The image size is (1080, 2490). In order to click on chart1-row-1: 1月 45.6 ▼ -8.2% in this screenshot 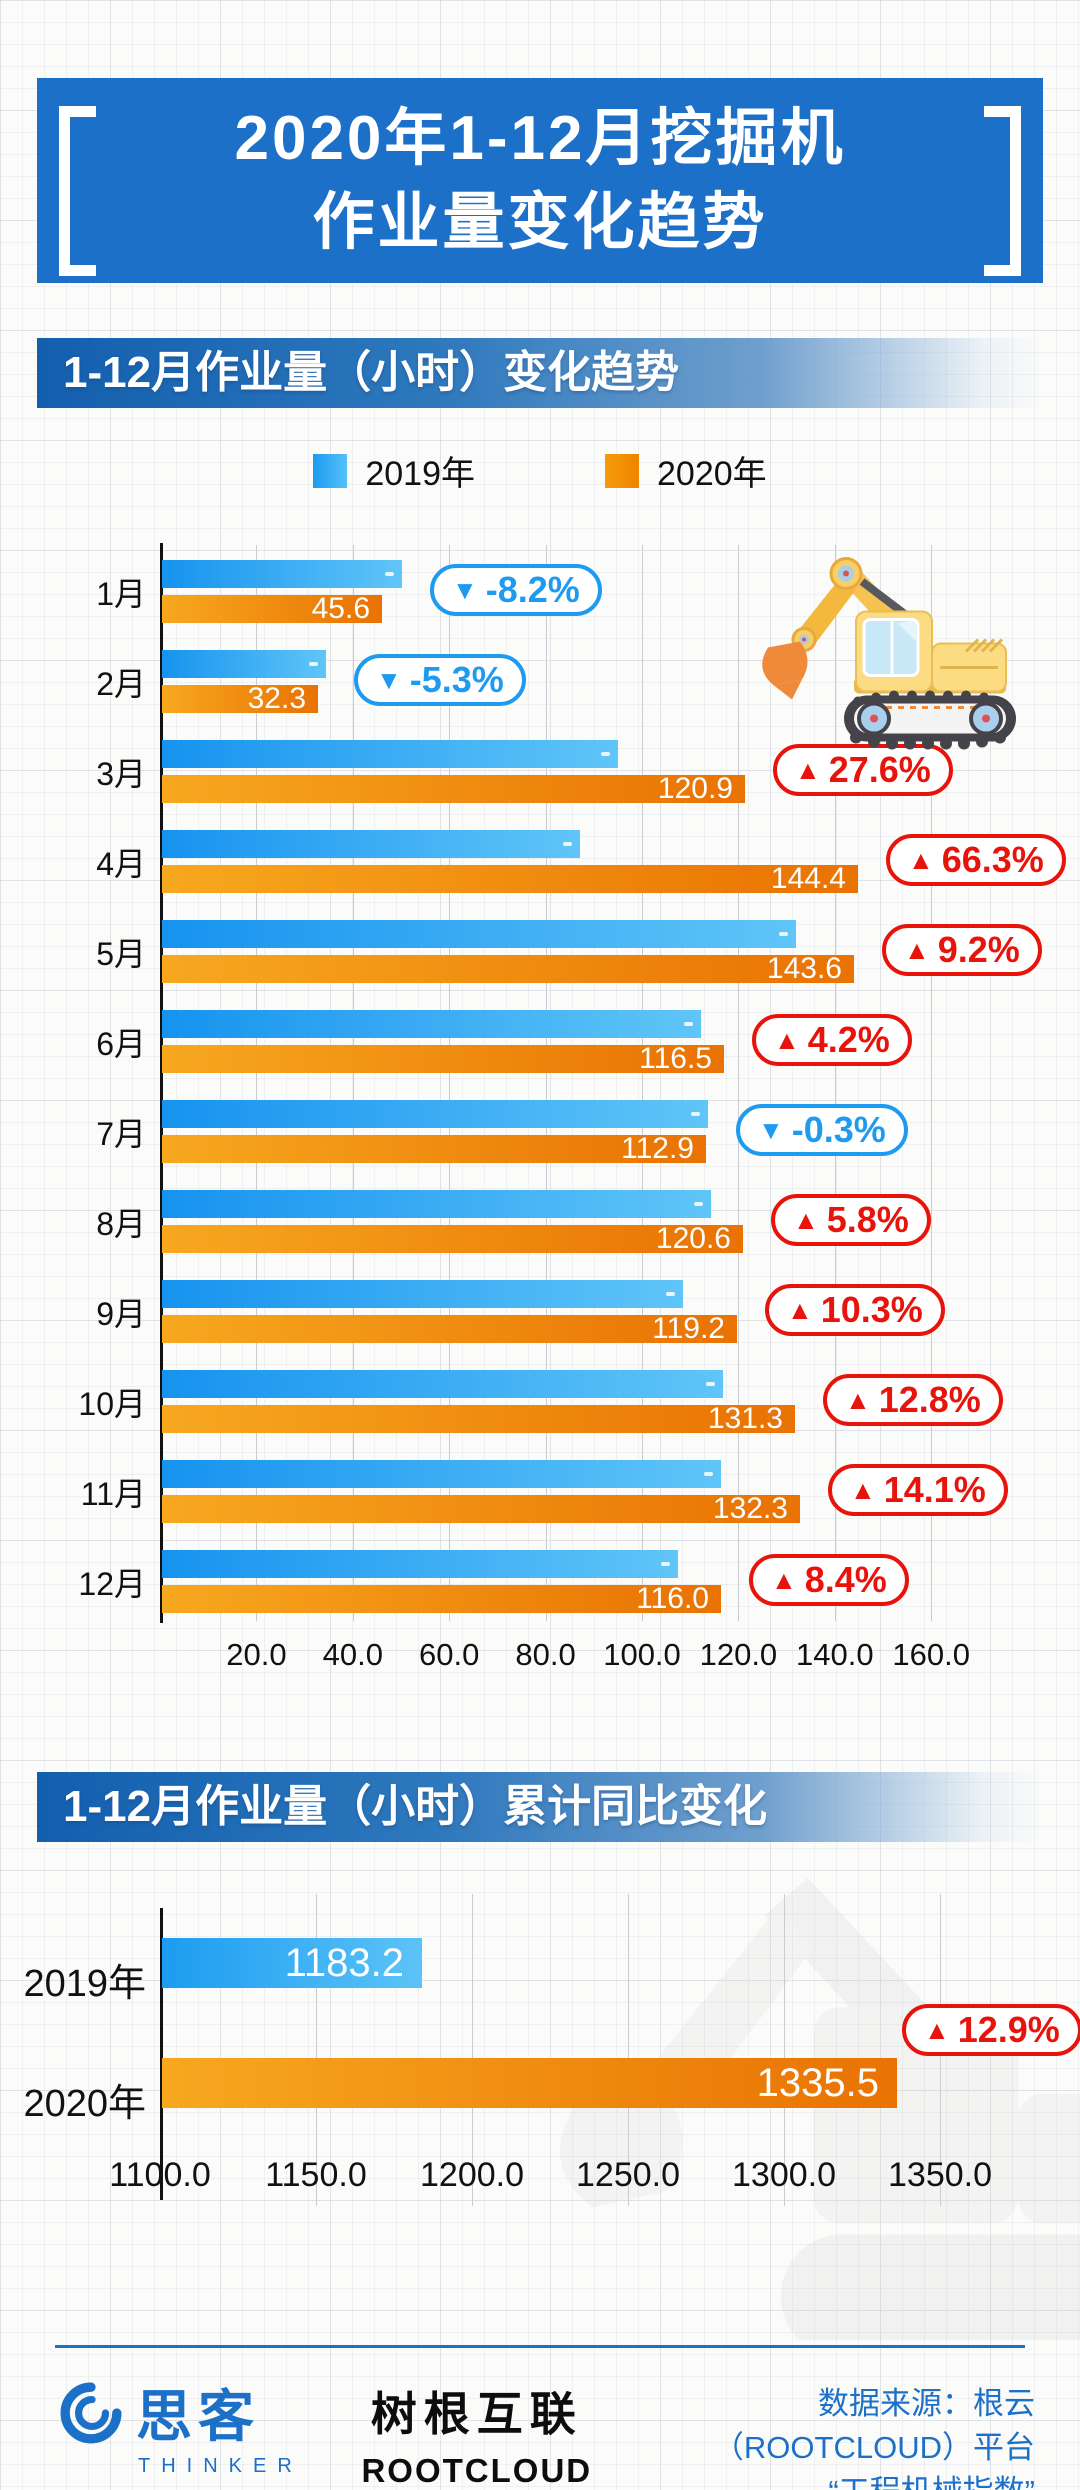, I will do `click(540, 592)`.